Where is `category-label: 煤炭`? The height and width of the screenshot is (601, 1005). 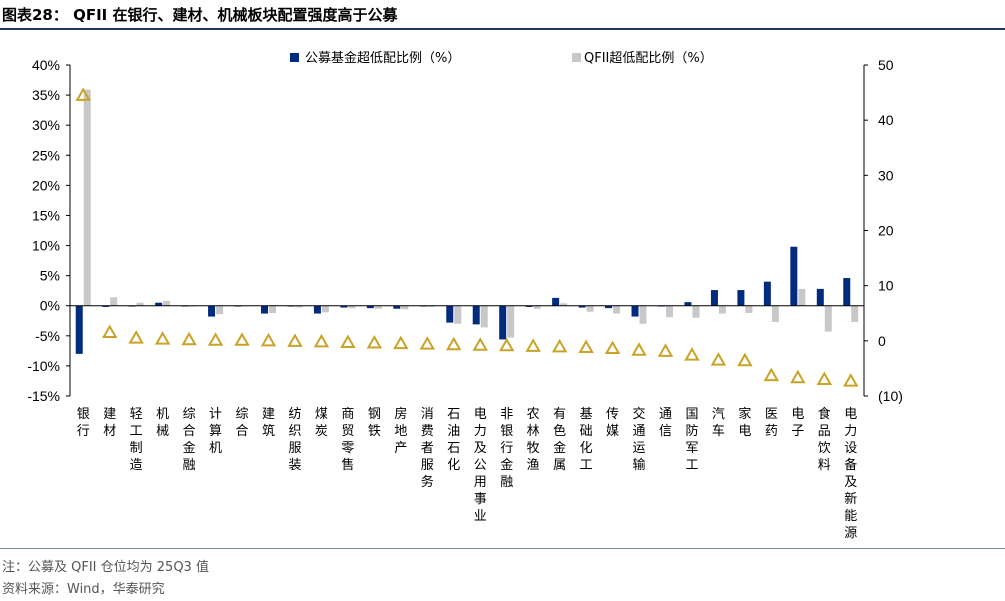
category-label: 煤炭 is located at coordinates (321, 423).